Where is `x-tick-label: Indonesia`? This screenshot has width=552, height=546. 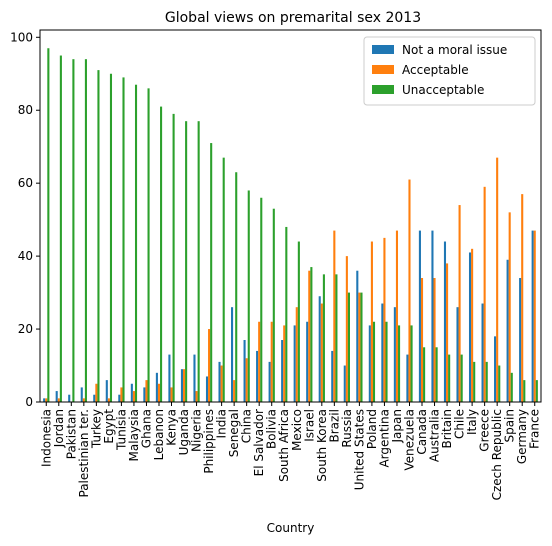
x-tick-label: Indonesia is located at coordinates (46, 438).